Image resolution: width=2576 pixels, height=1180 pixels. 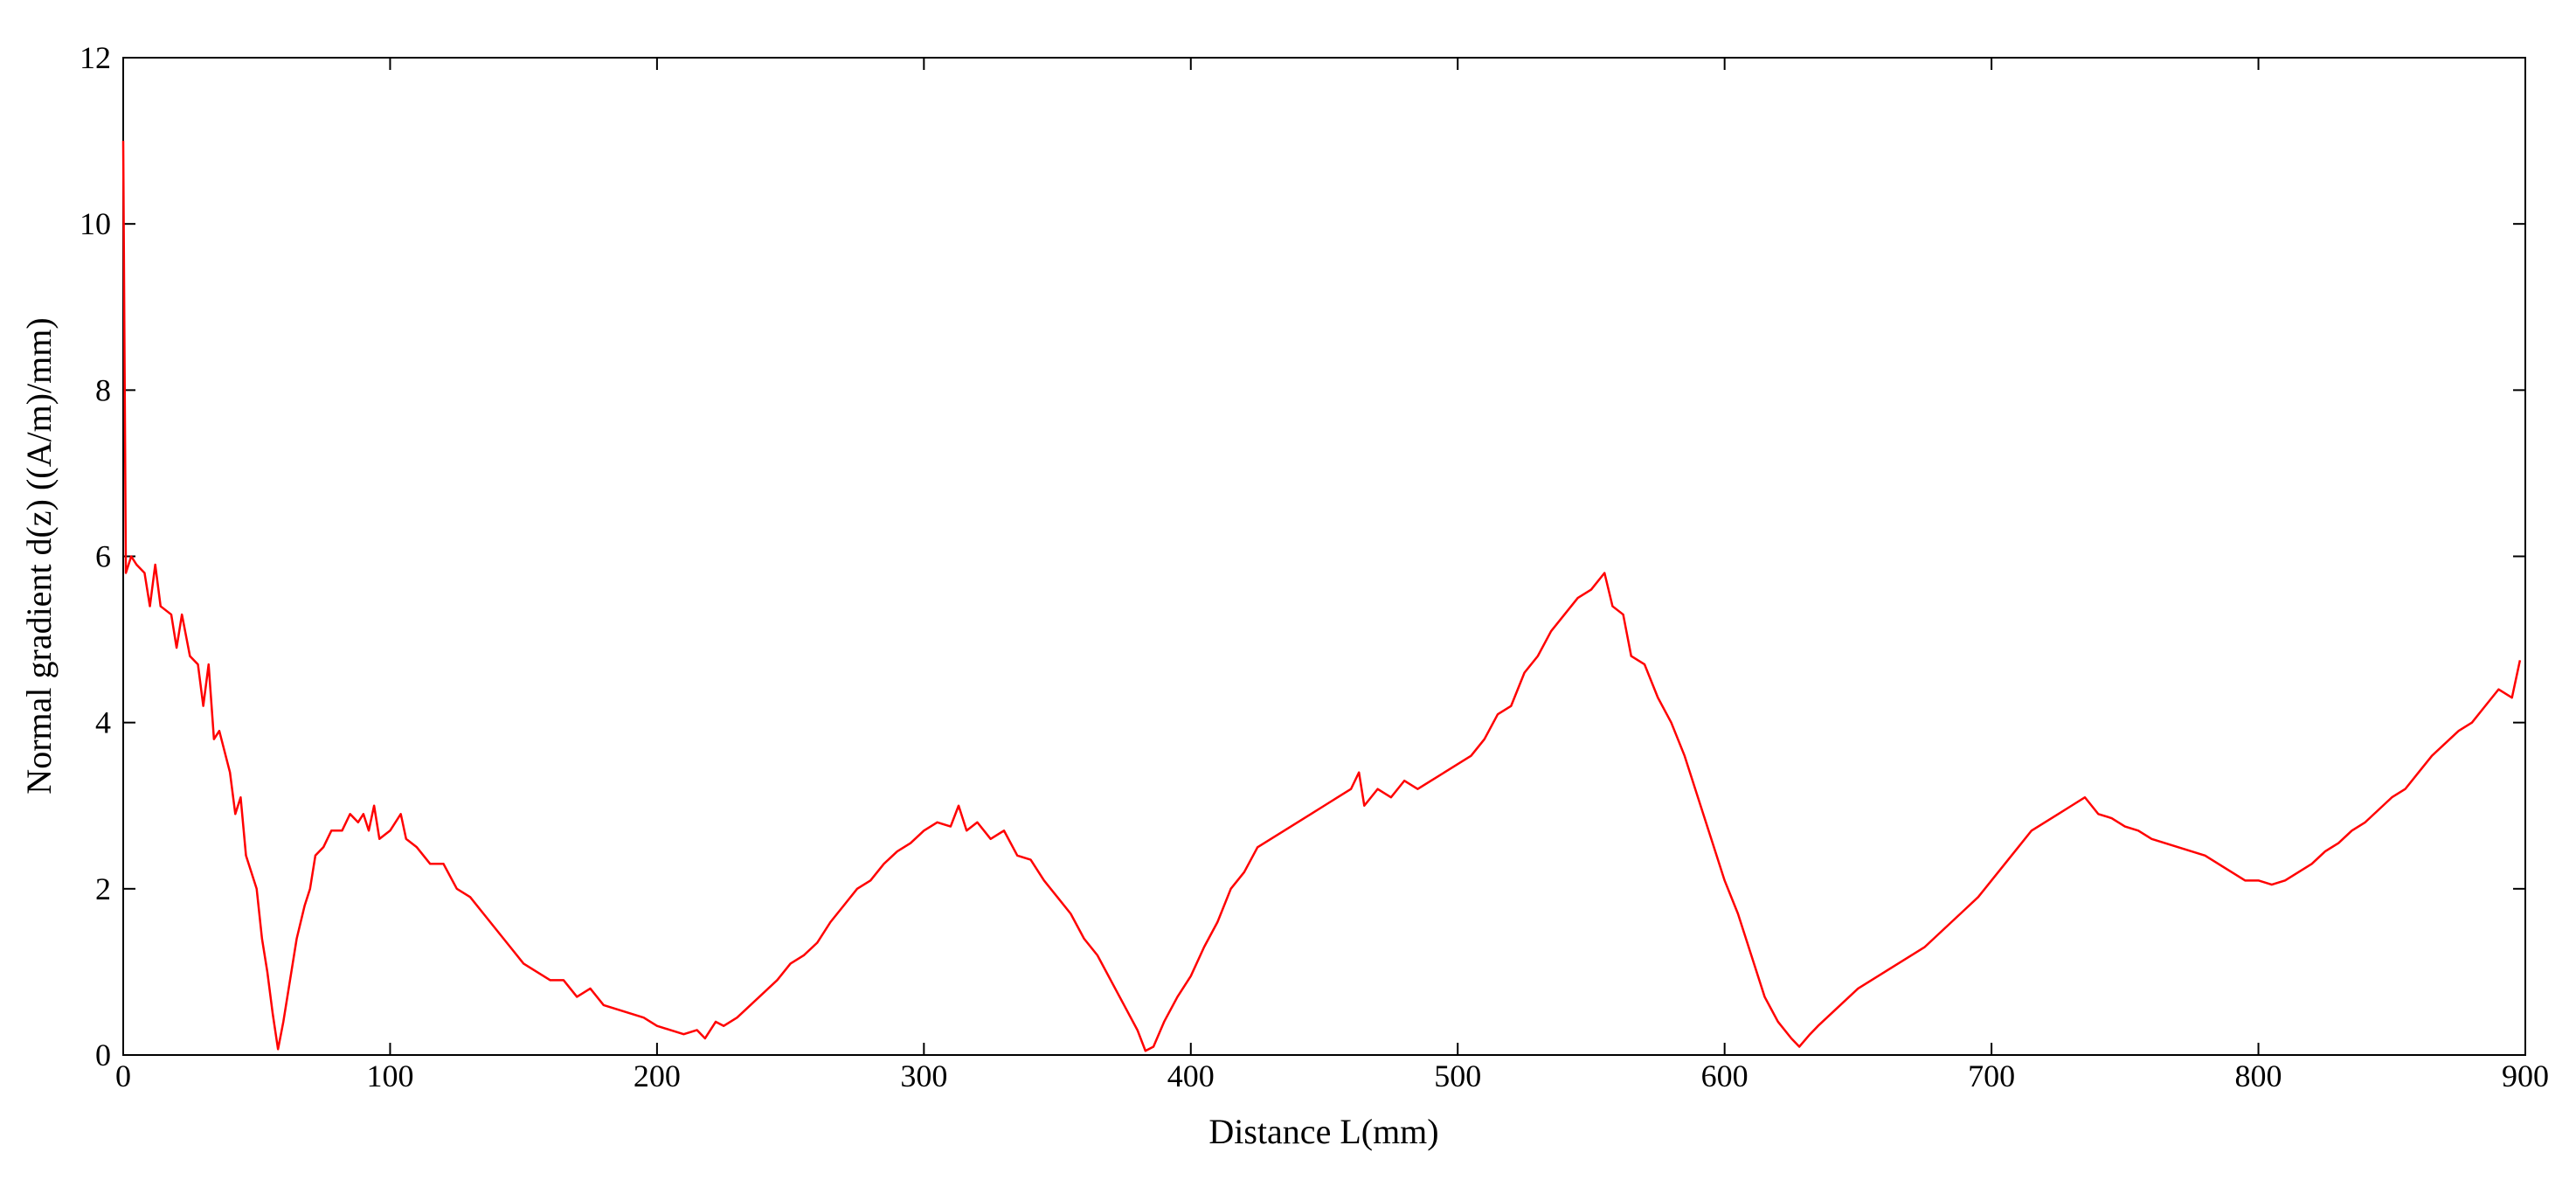 What do you see at coordinates (1191, 1076) in the screenshot?
I see `x-tick-label: 400` at bounding box center [1191, 1076].